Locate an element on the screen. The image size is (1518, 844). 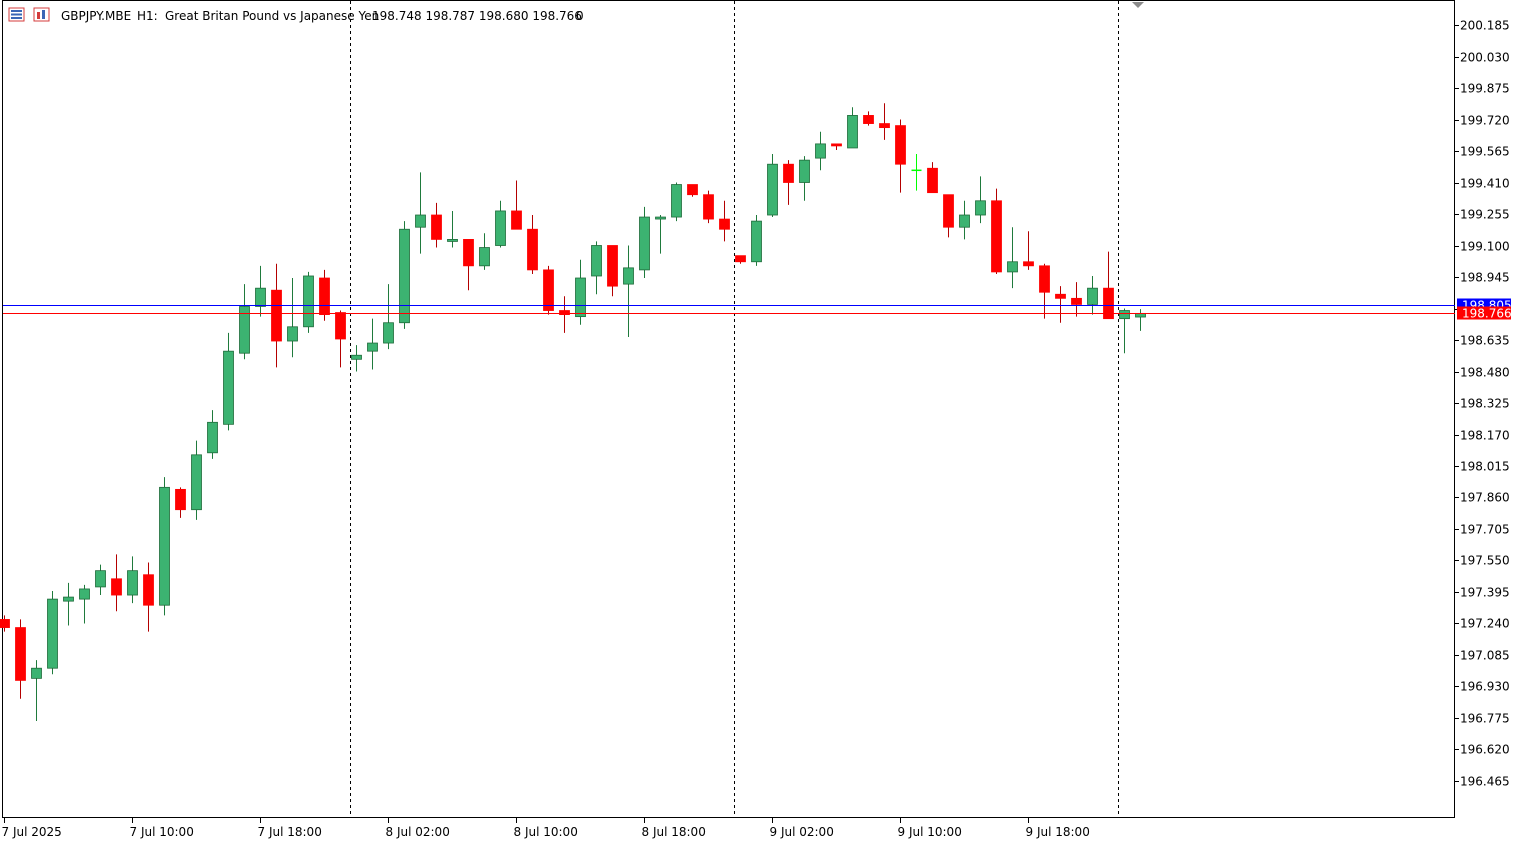
x-tick-label: 8 Jul 10:00 is located at coordinates (546, 832).